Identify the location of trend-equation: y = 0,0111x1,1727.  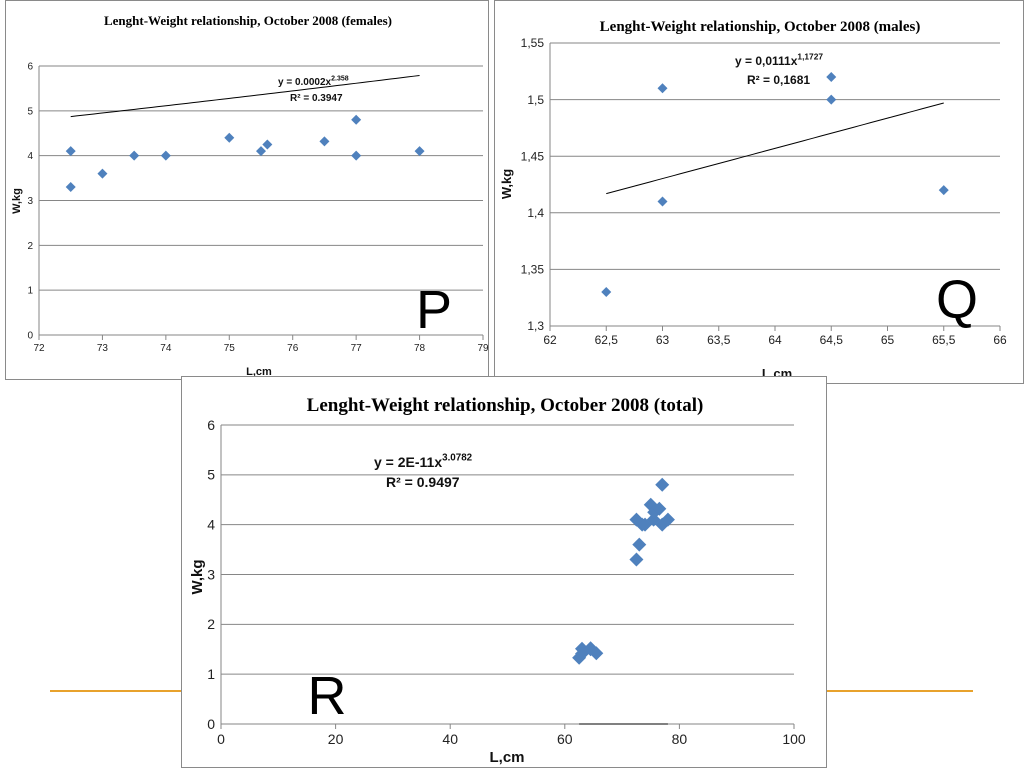
(779, 60).